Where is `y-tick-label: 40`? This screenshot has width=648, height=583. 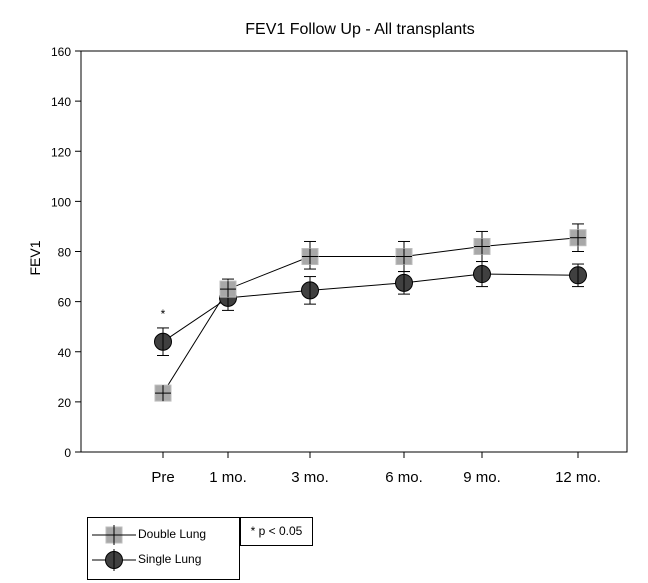 y-tick-label: 40 is located at coordinates (65, 353).